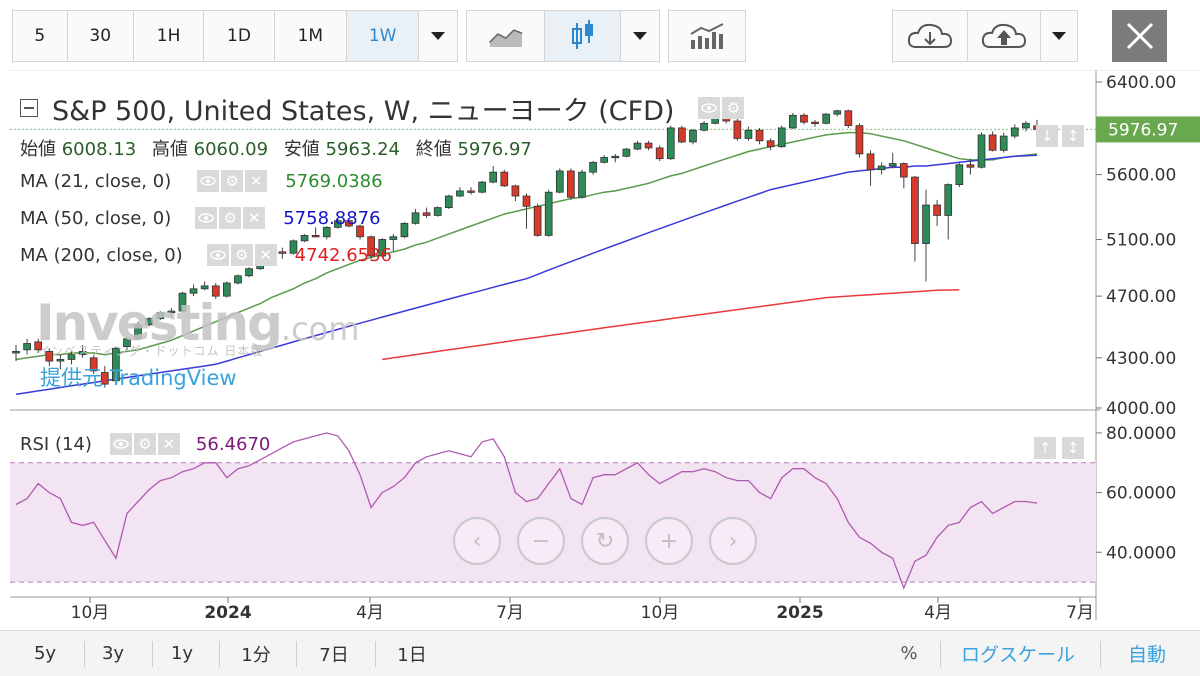 The width and height of the screenshot is (1200, 676). I want to click on provider-credit: 提供元 TradingView, so click(138, 377).